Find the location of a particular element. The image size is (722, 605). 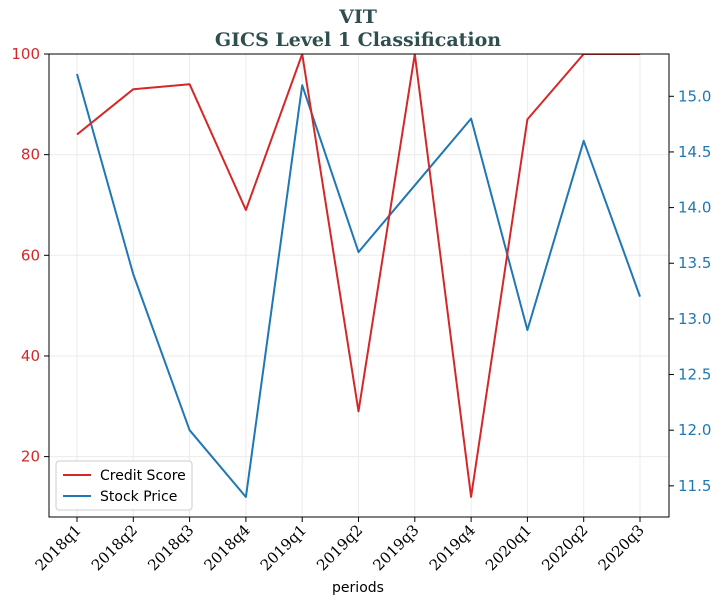

x-tick-label: 2019q1 is located at coordinates (283, 547).